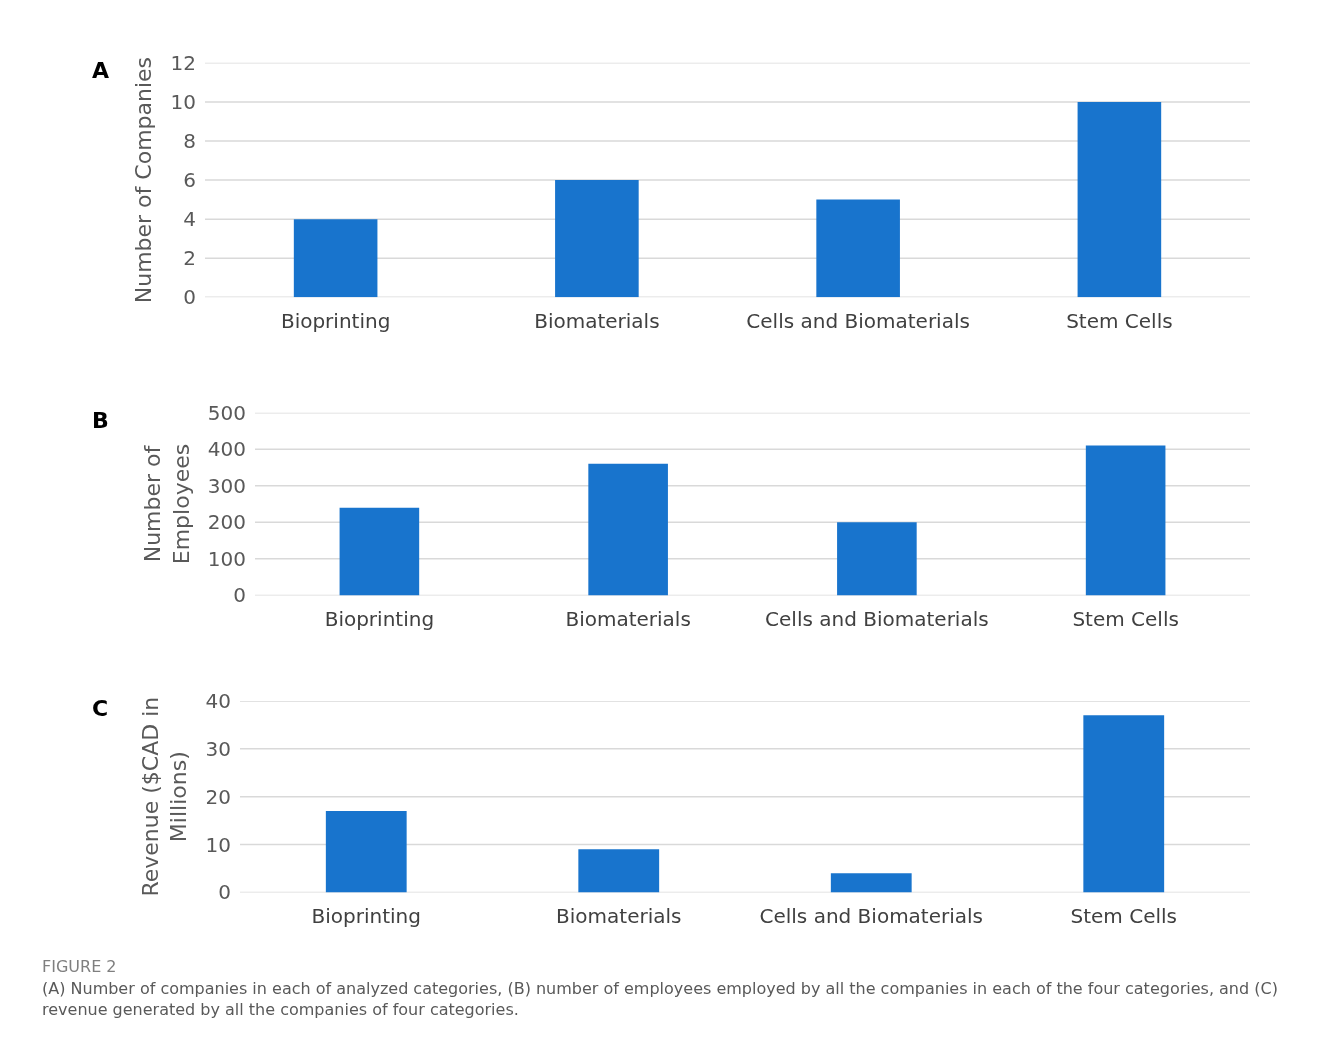 The width and height of the screenshot is (1320, 1052). What do you see at coordinates (226, 449) in the screenshot?
I see `y-tick-label: 400` at bounding box center [226, 449].